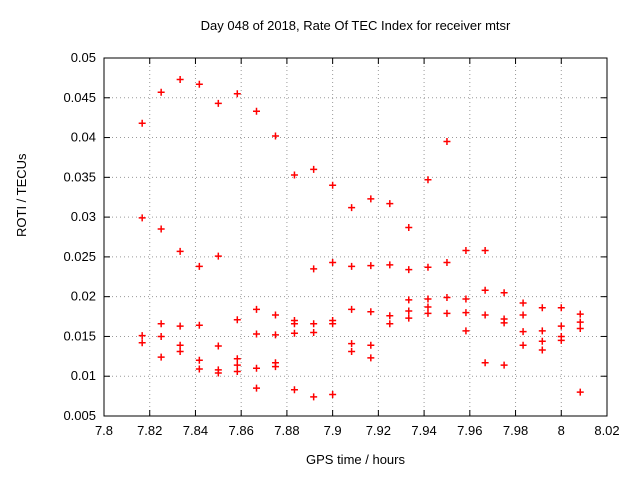  What do you see at coordinates (79, 415) in the screenshot?
I see `y-tick-label: 0.005` at bounding box center [79, 415].